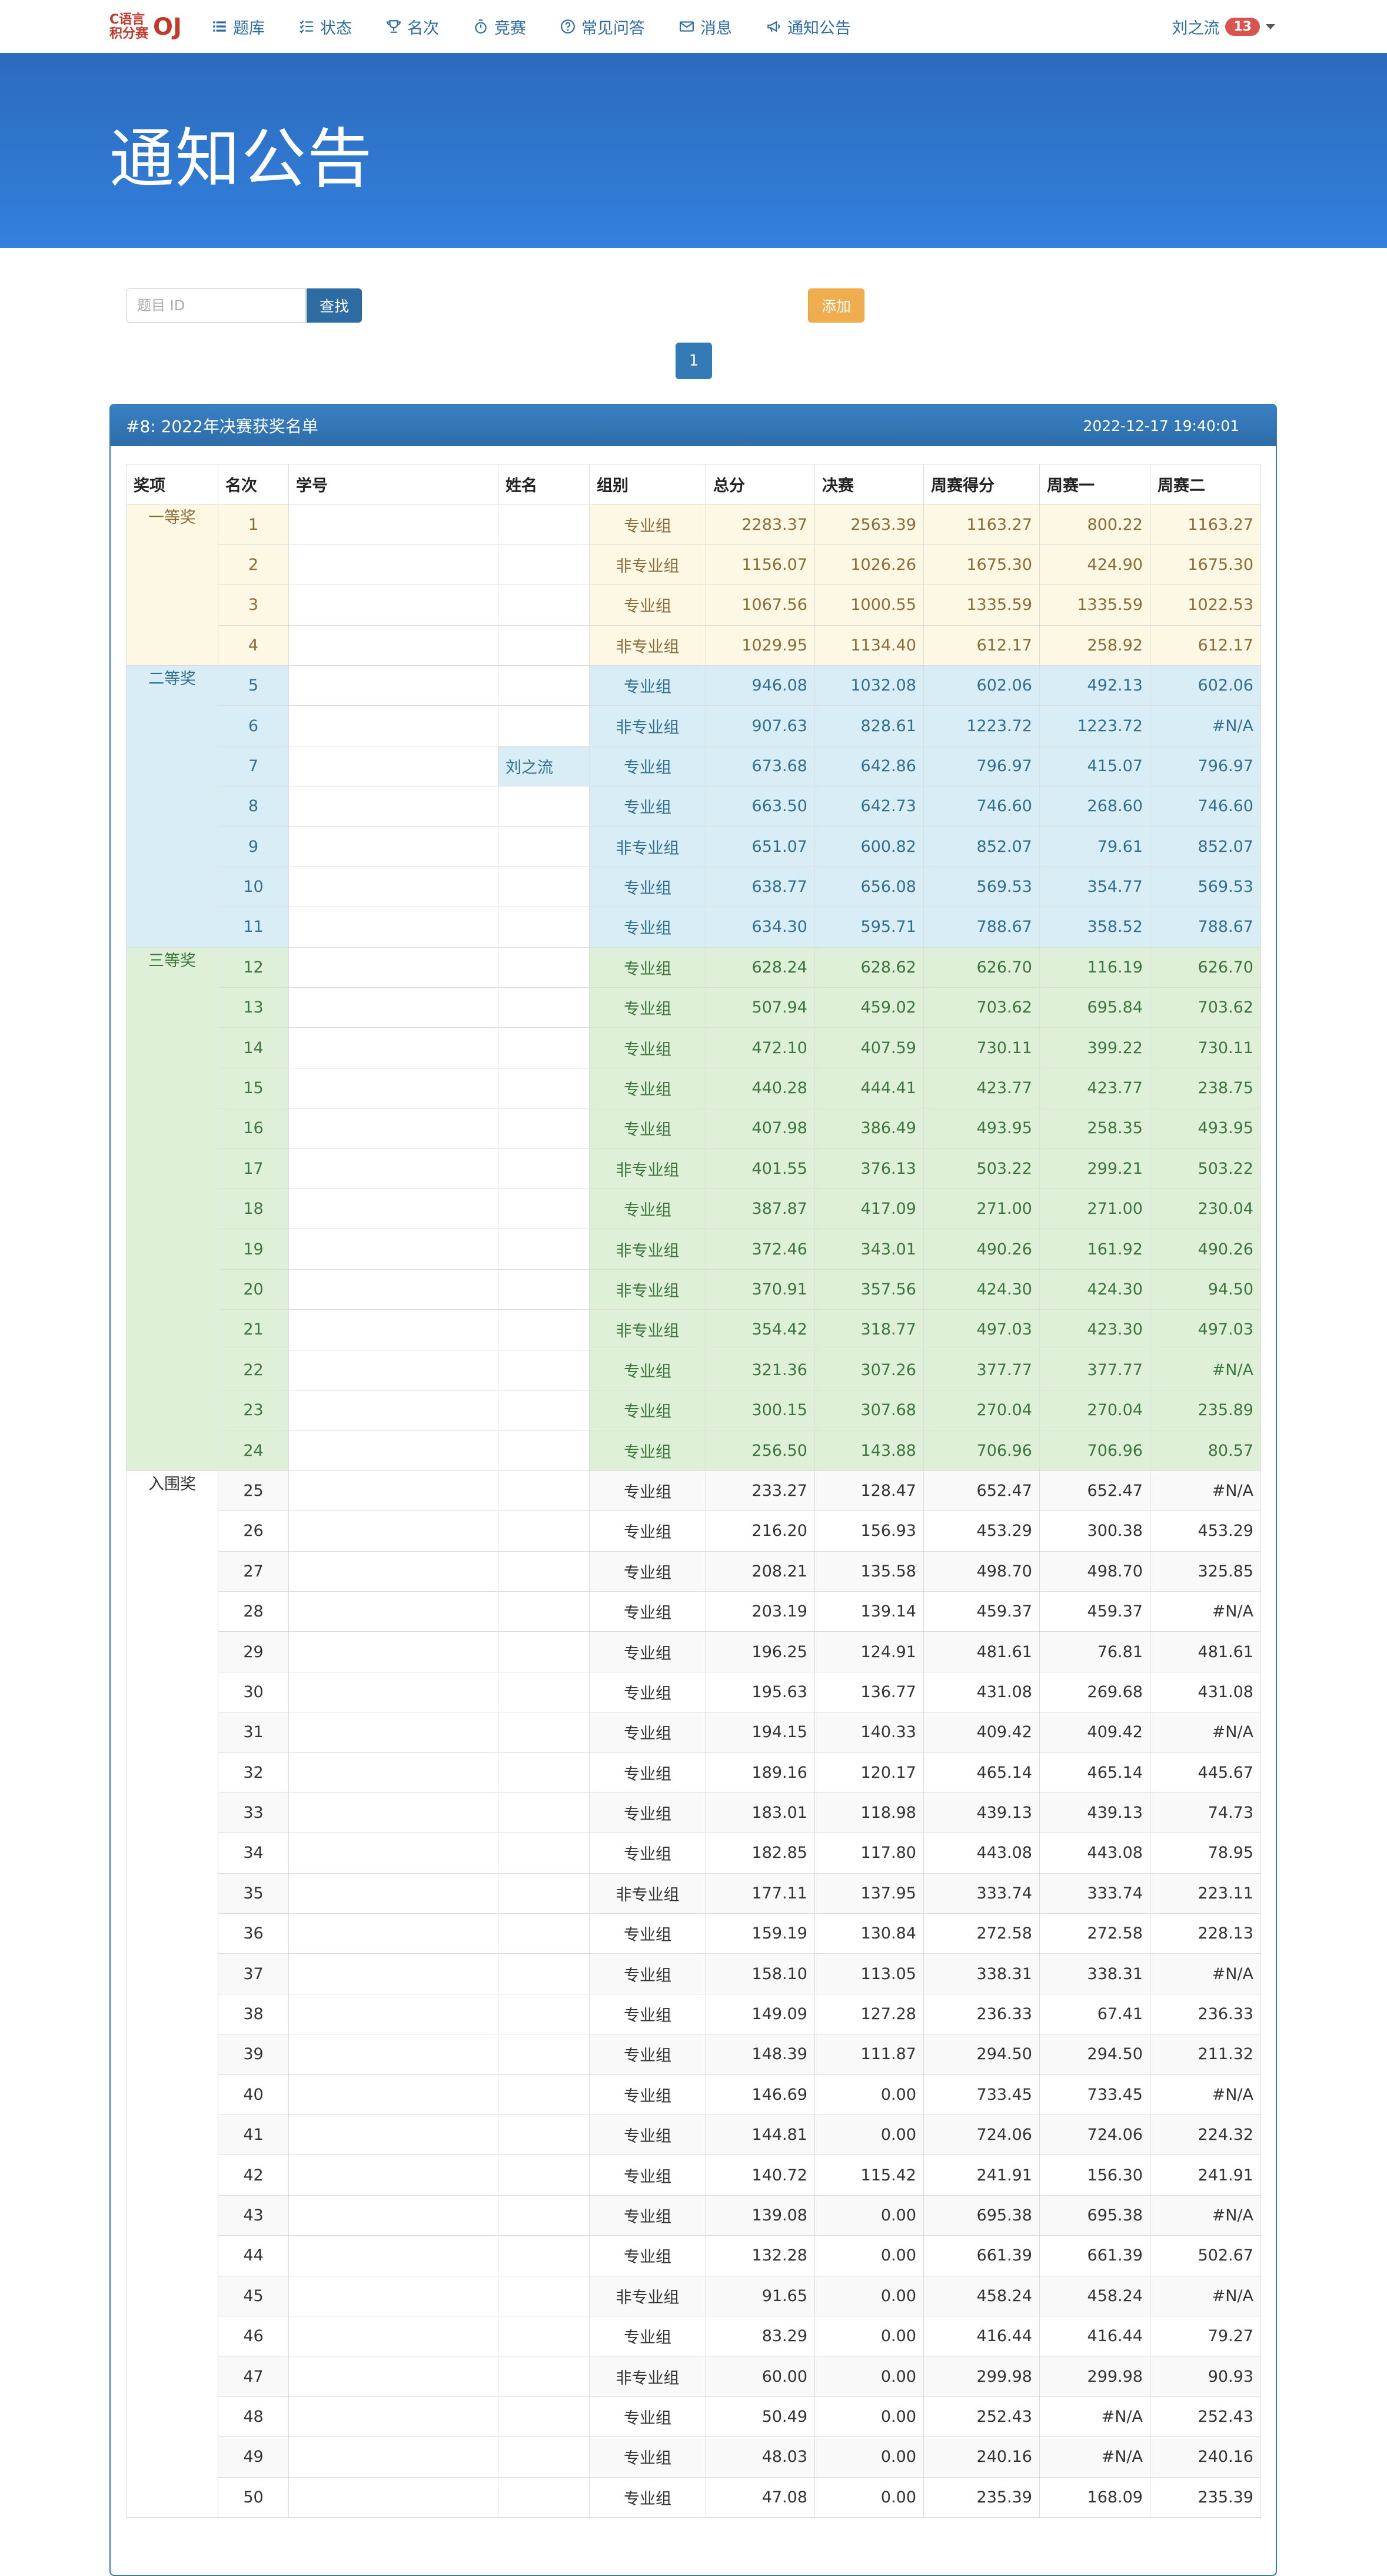 Image resolution: width=1387 pixels, height=2576 pixels. Describe the element at coordinates (253, 927) in the screenshot. I see `rank-cell: 11` at that location.